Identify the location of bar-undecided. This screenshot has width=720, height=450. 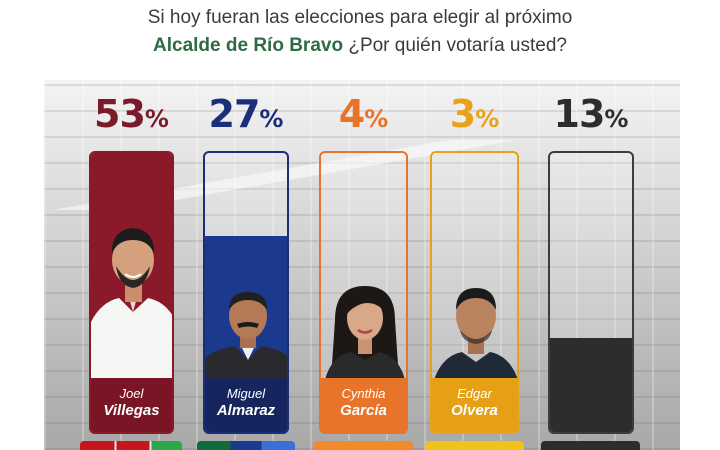
(591, 292).